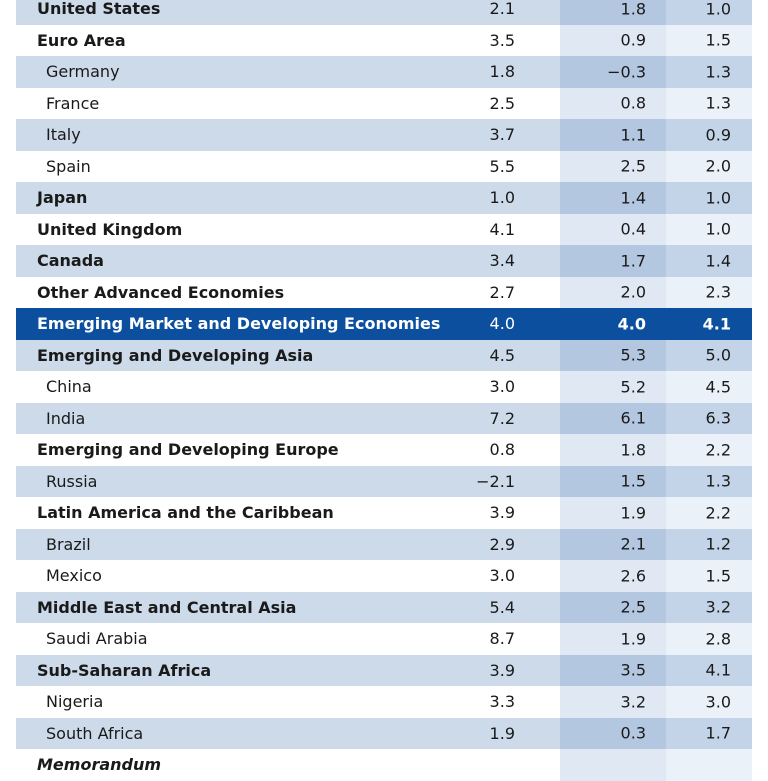  I want to click on row-label: Emerging and Developing Asia, so click(175, 355).